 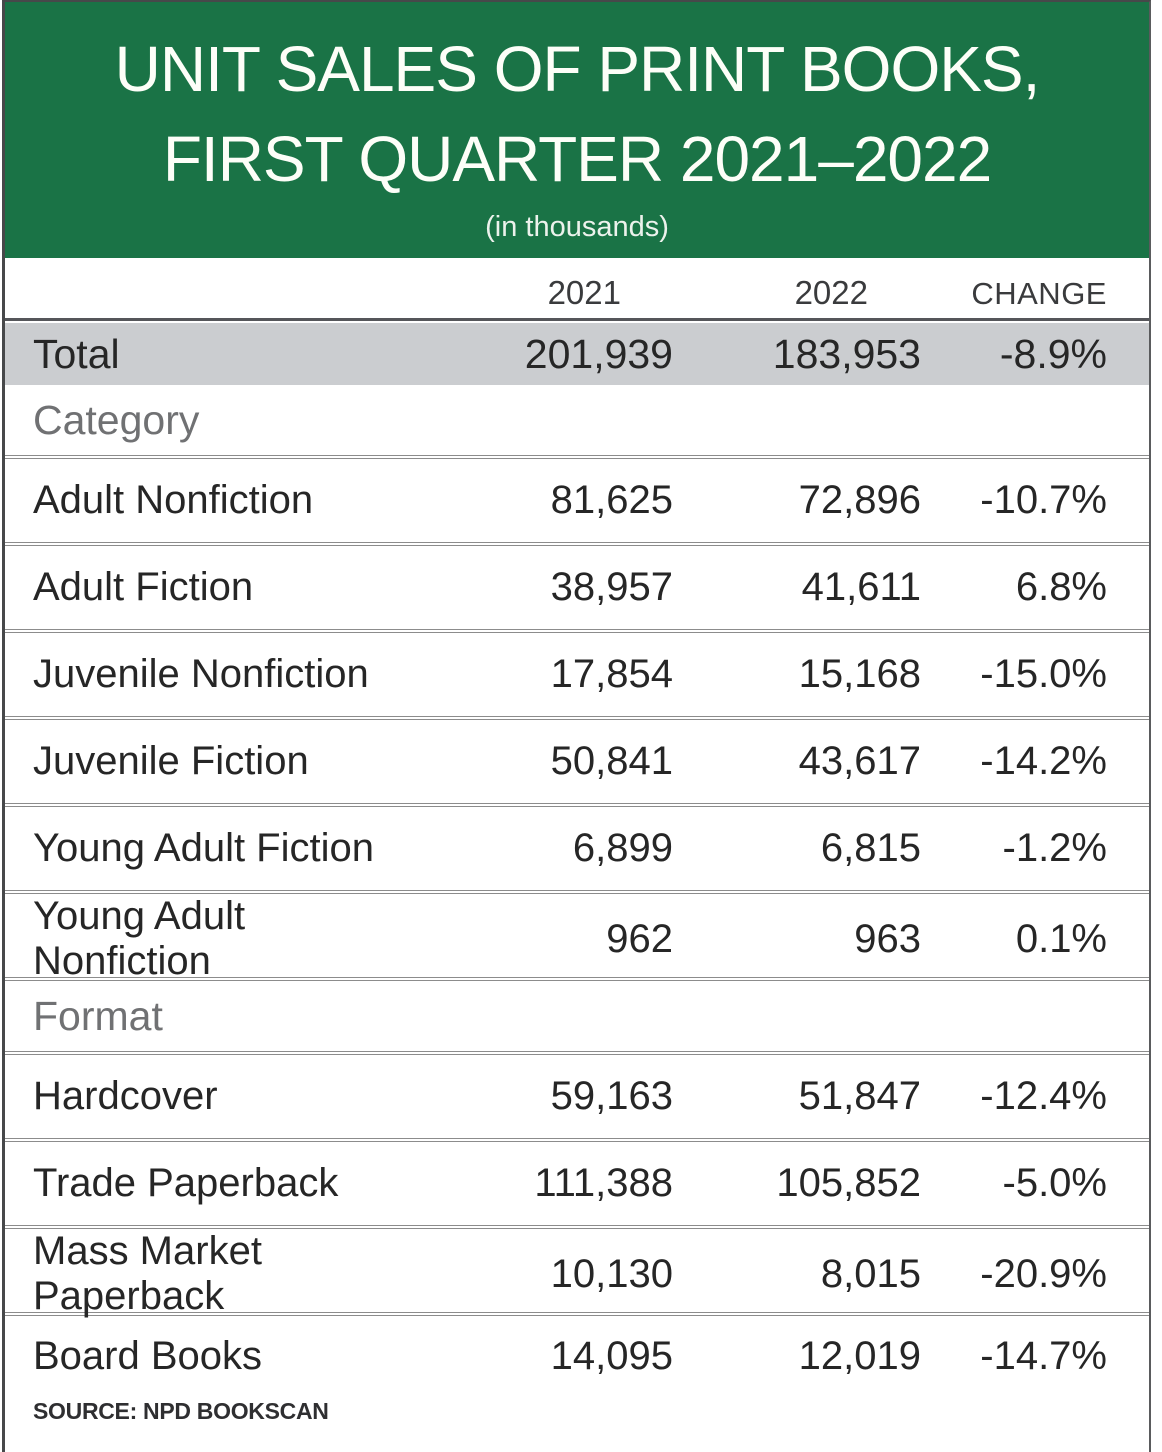 What do you see at coordinates (611, 500) in the screenshot?
I see `value-2021: 81,625` at bounding box center [611, 500].